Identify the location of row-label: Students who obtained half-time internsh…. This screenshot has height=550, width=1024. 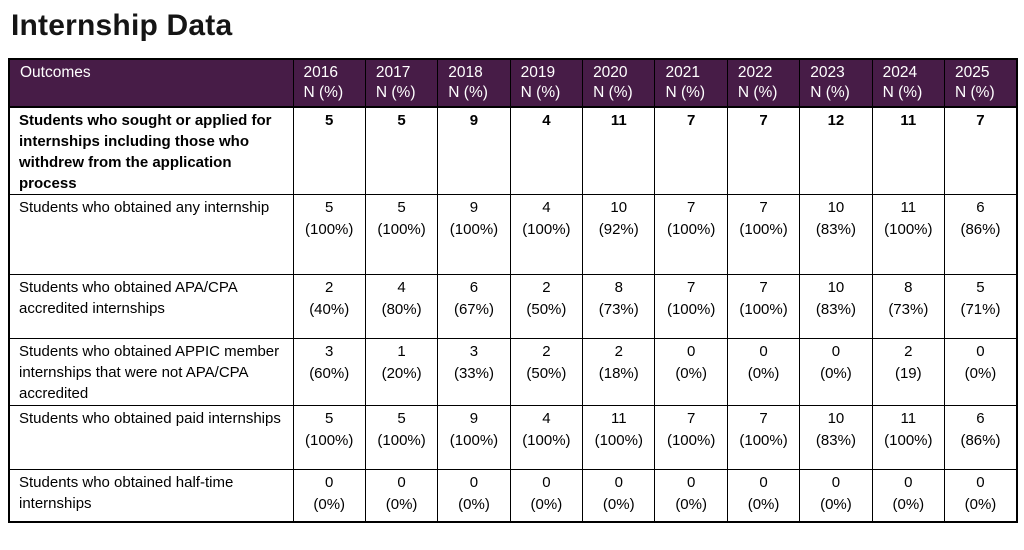
(151, 495).